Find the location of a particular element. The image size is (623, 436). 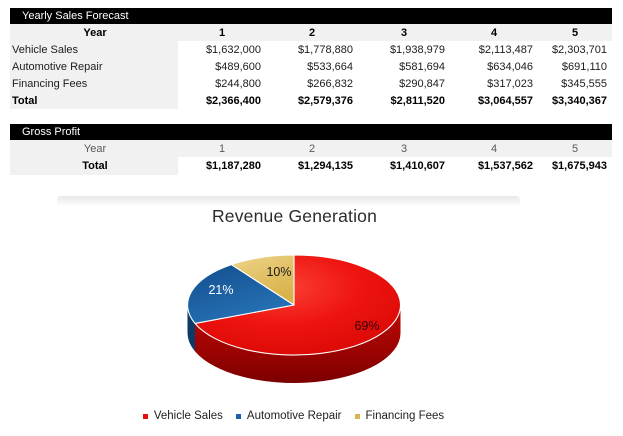

legend-item-automotive-repair: Automotive Repair is located at coordinates (288, 416).